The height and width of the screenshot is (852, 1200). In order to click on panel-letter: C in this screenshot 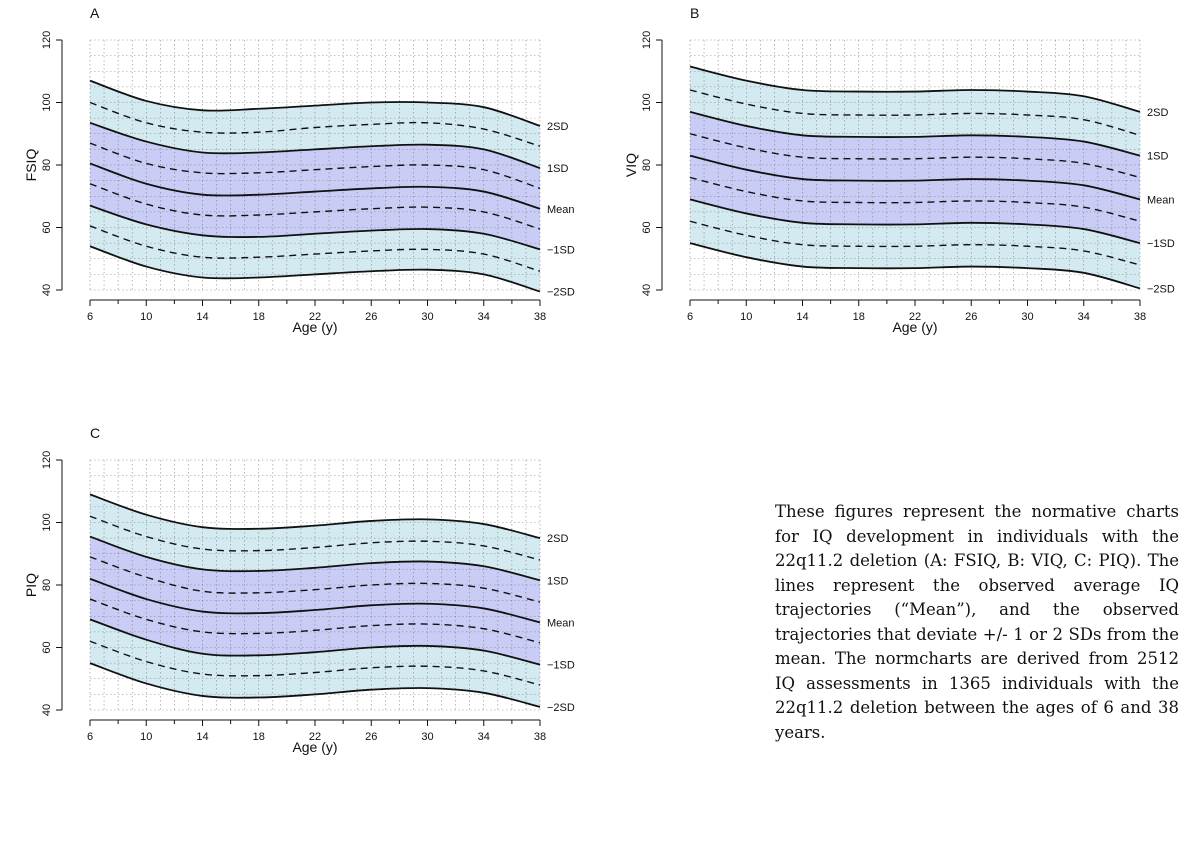, I will do `click(95, 433)`.